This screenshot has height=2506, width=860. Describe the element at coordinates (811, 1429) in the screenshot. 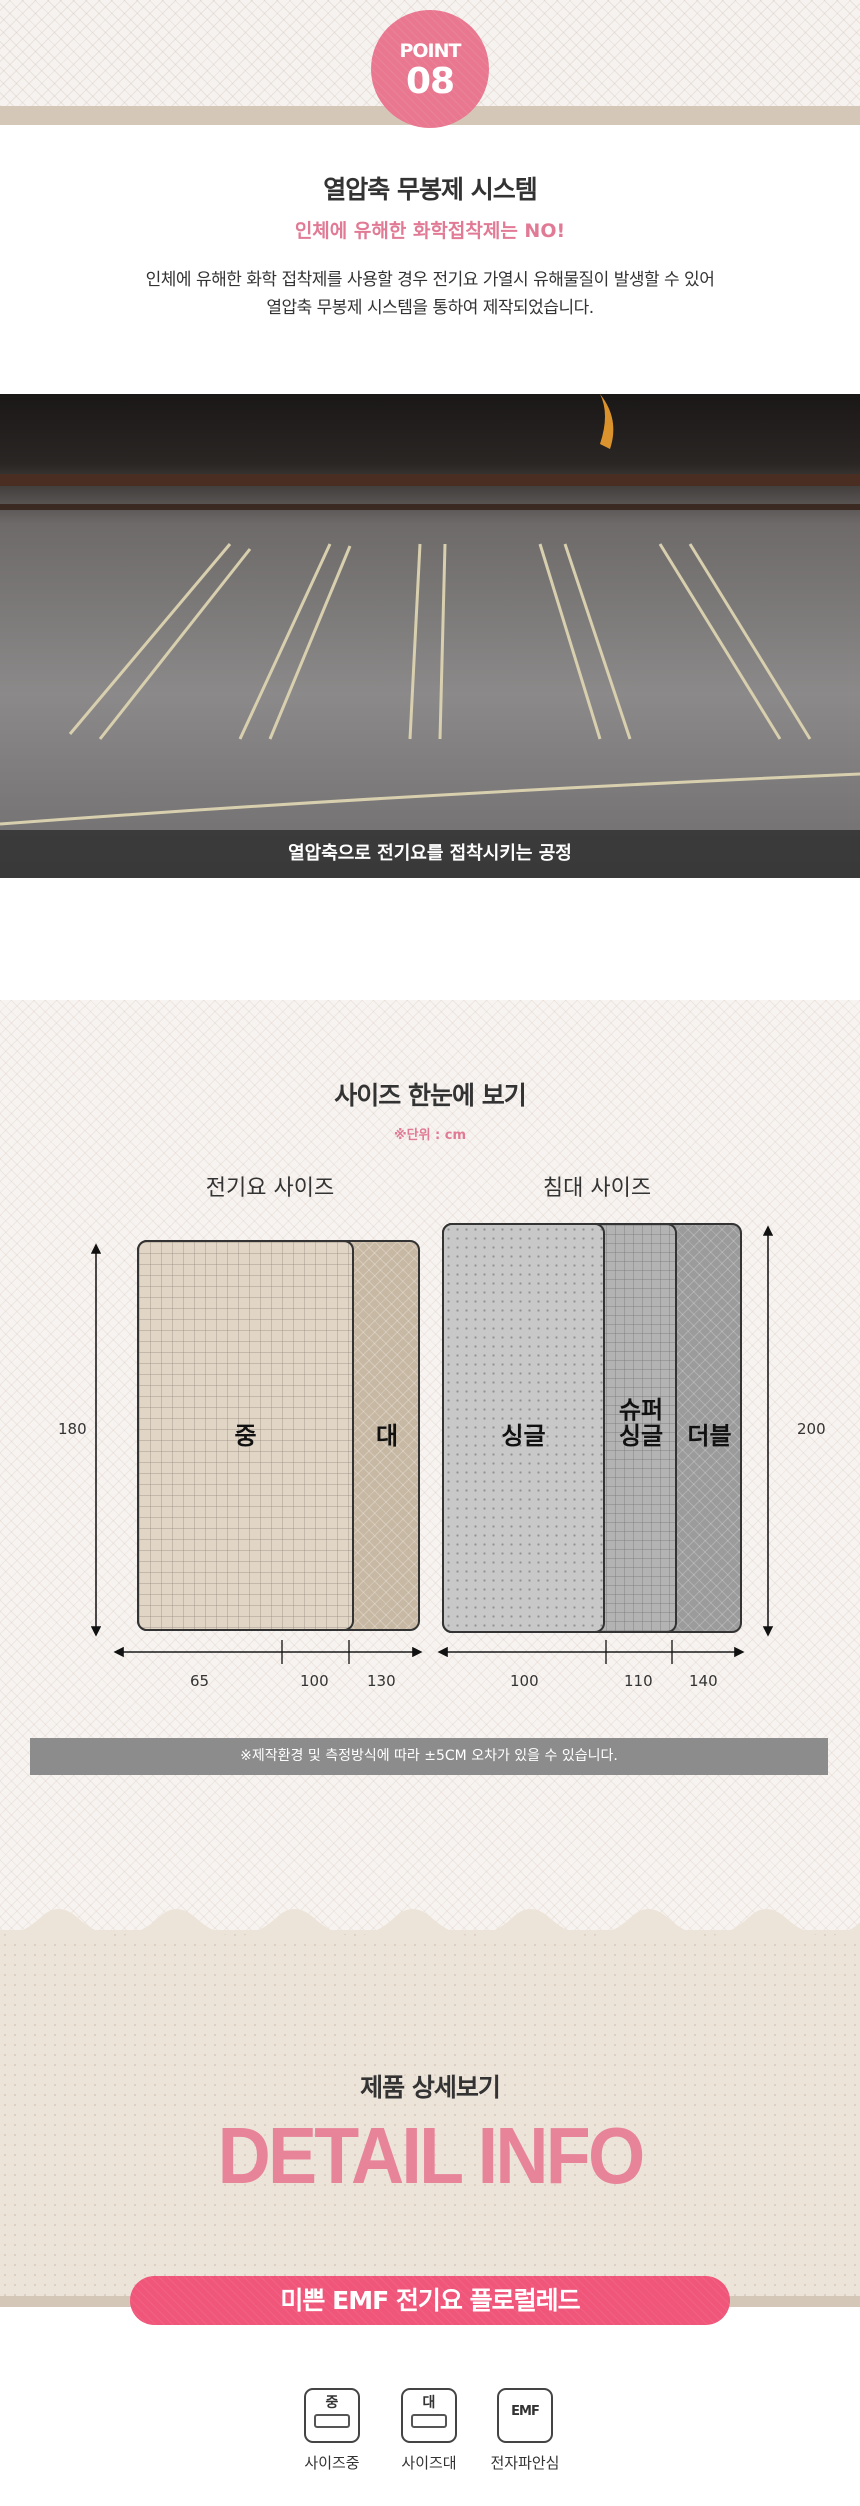

I see `bed-height-label: 200` at that location.